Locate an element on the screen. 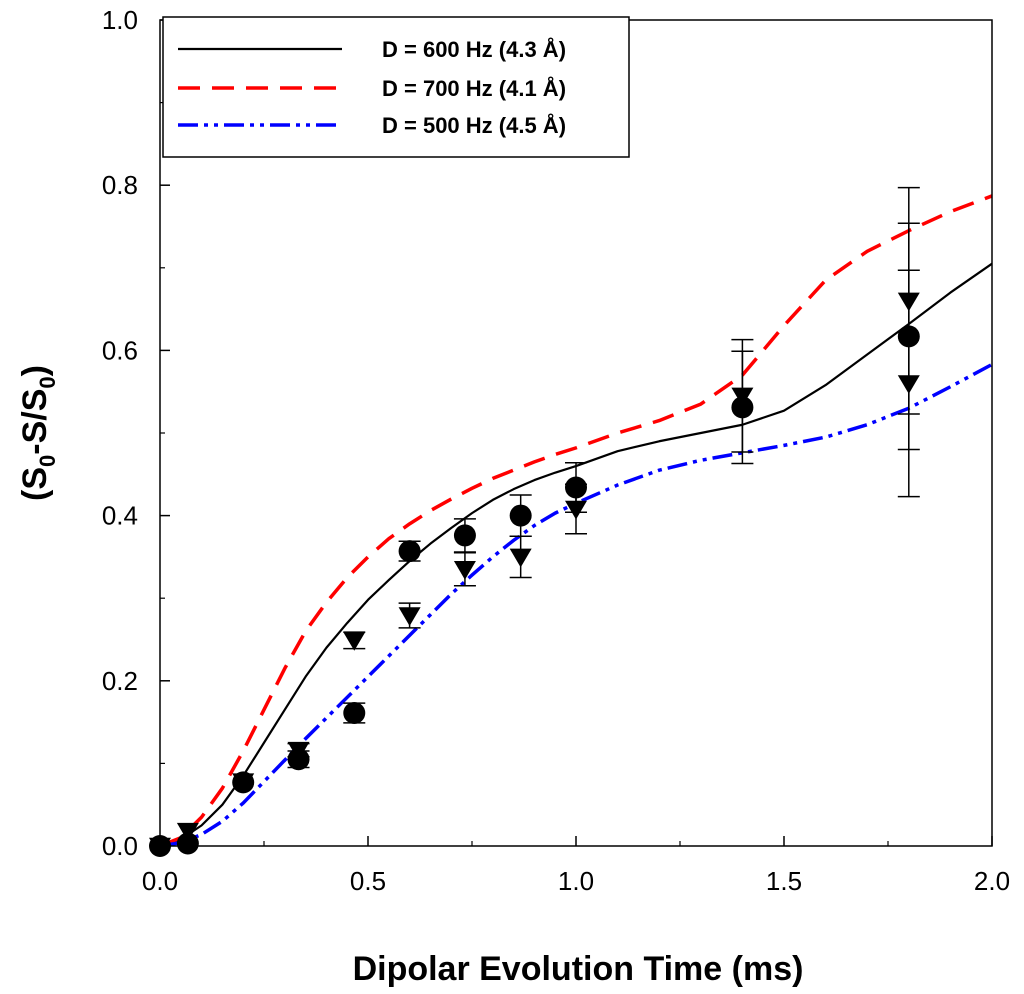  legend-label-700: D = 700 Hz (4.1 Å) is located at coordinates (474, 88).